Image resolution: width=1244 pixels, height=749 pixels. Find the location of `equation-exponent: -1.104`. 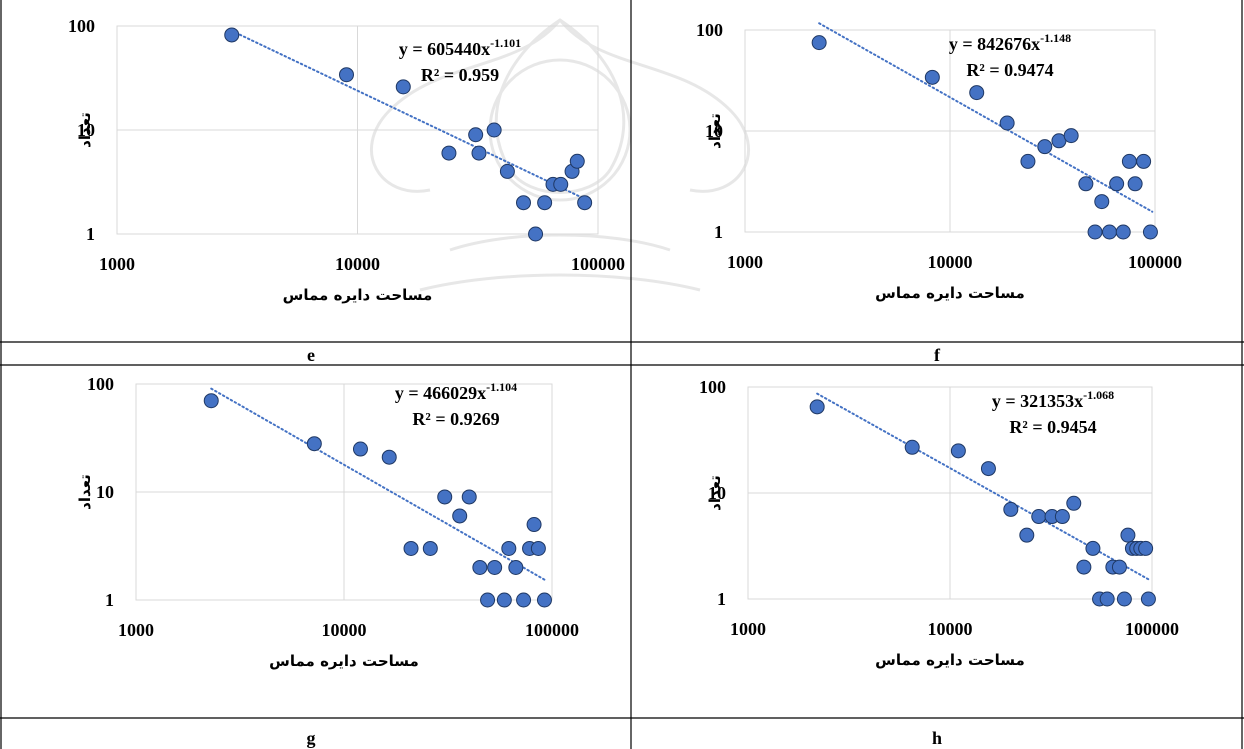

equation-exponent: -1.104 is located at coordinates (501, 387).